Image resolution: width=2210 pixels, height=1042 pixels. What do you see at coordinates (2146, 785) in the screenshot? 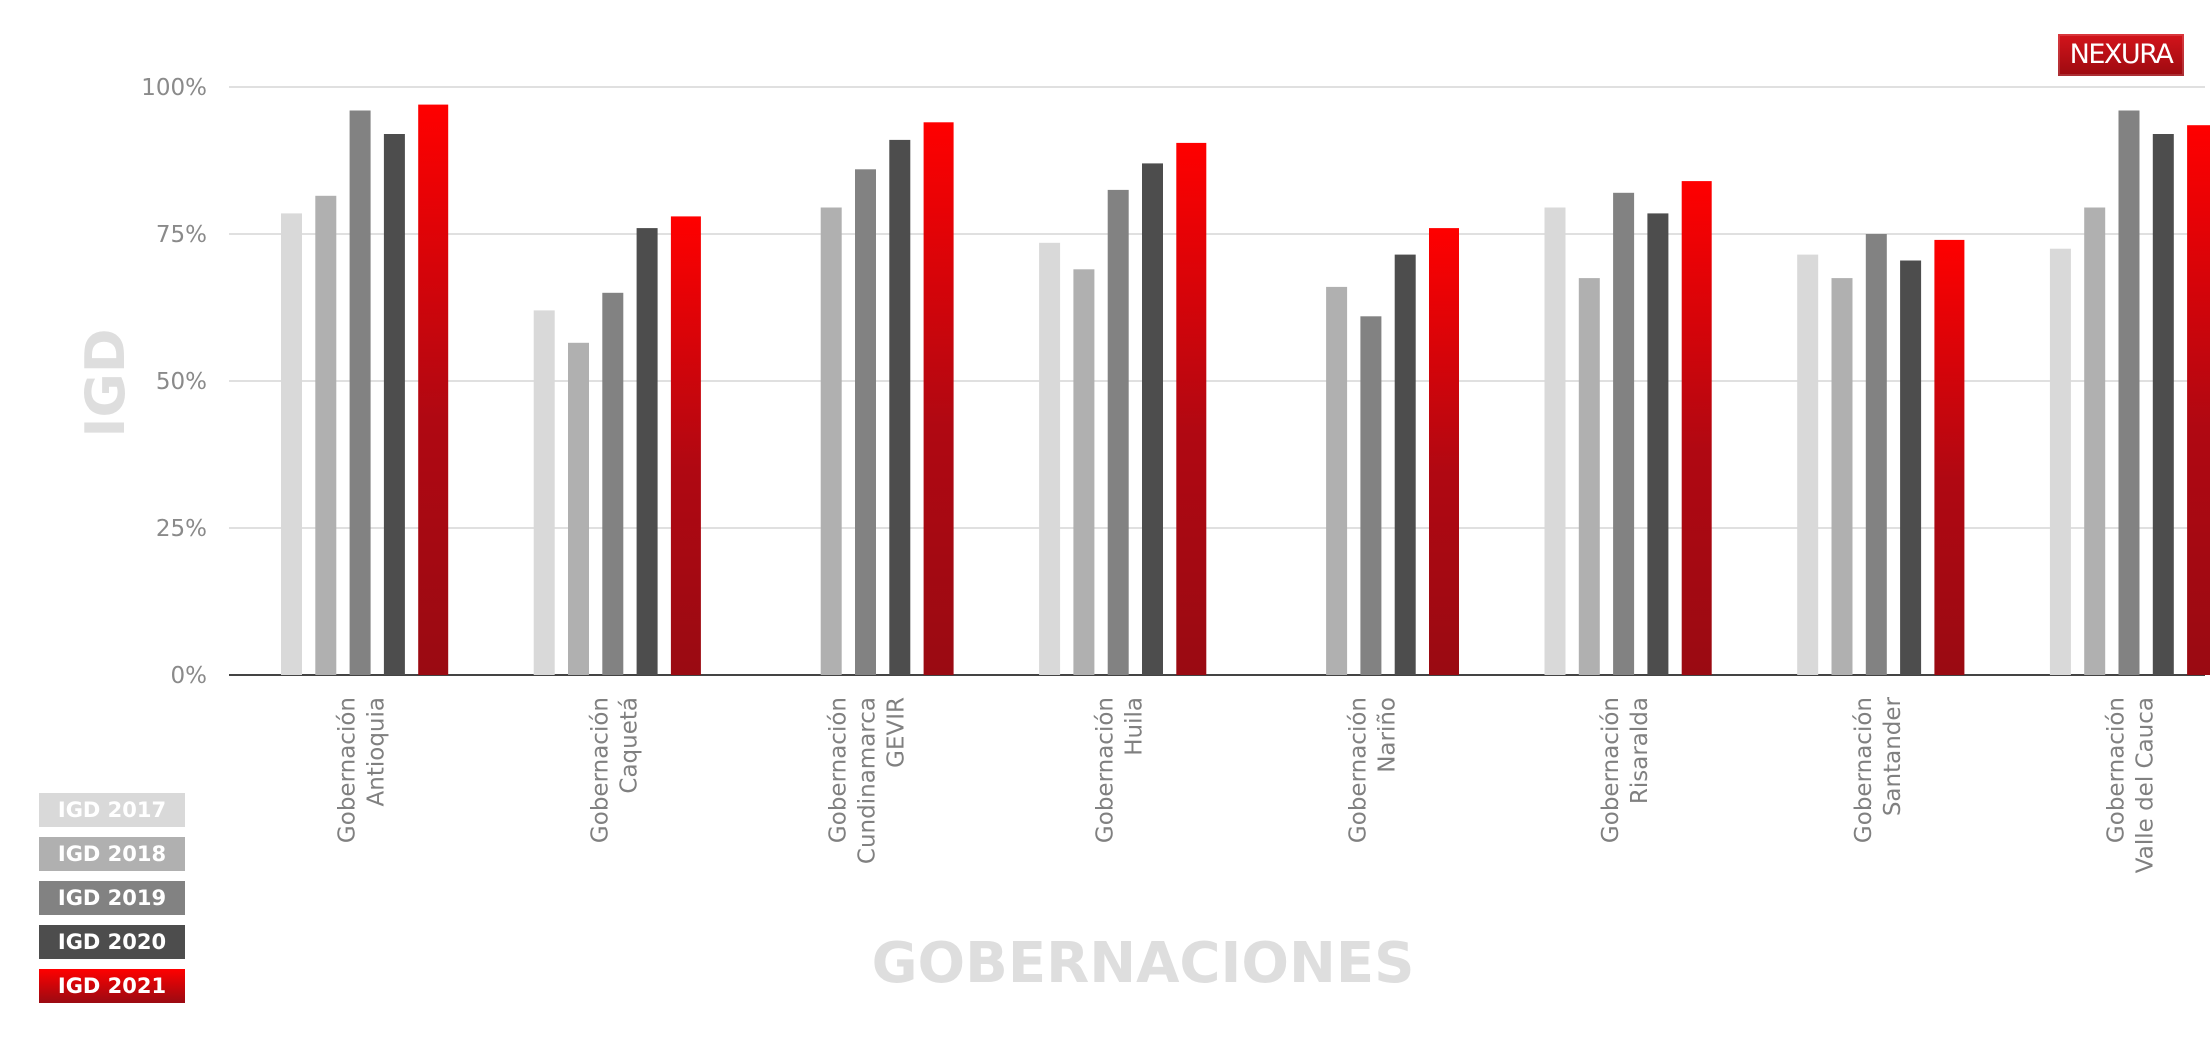
I see `x-tick-label-line: Valle del Cauca` at bounding box center [2146, 785].